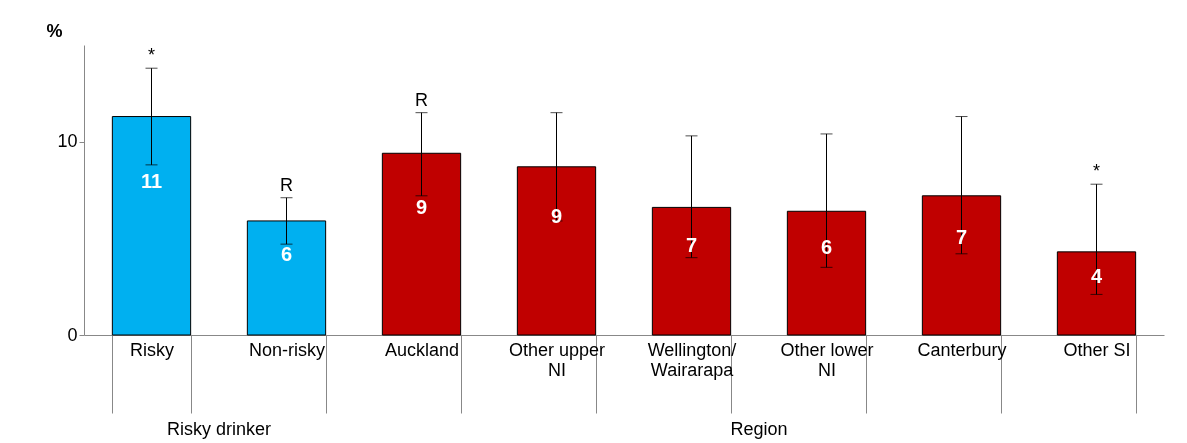 The image size is (1187, 443). I want to click on y-tick-label: 10, so click(67, 141).